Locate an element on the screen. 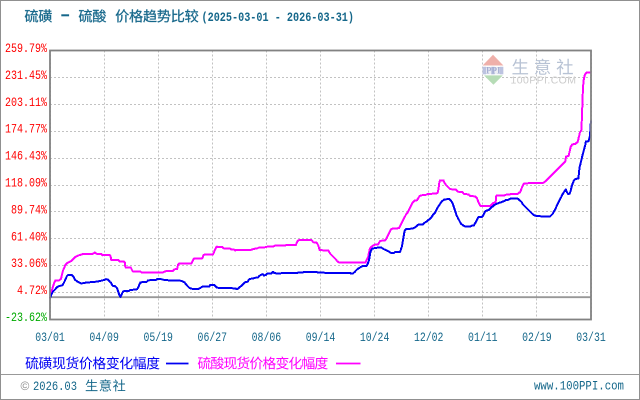 This screenshot has height=400, width=640. svg-text: 04/09 is located at coordinates (104, 337).